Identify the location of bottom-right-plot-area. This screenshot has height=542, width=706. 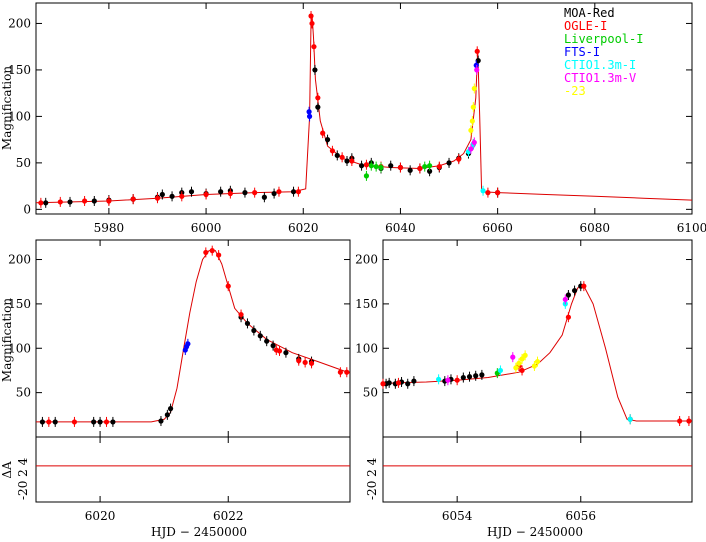
(536, 354).